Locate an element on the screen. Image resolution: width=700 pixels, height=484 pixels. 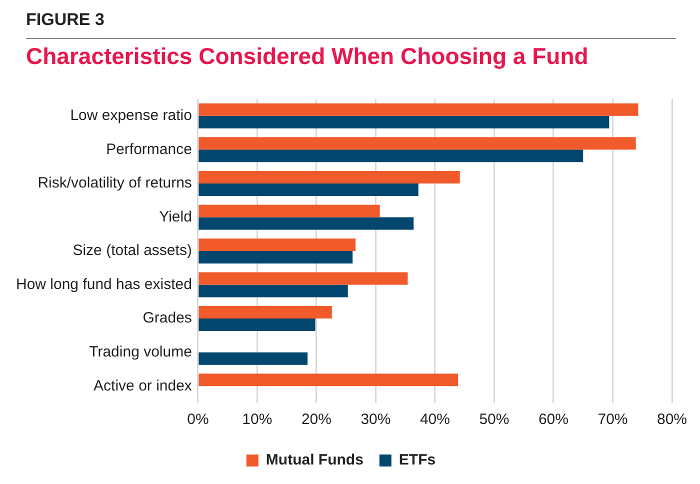
x-tick-label: 20% is located at coordinates (316, 419).